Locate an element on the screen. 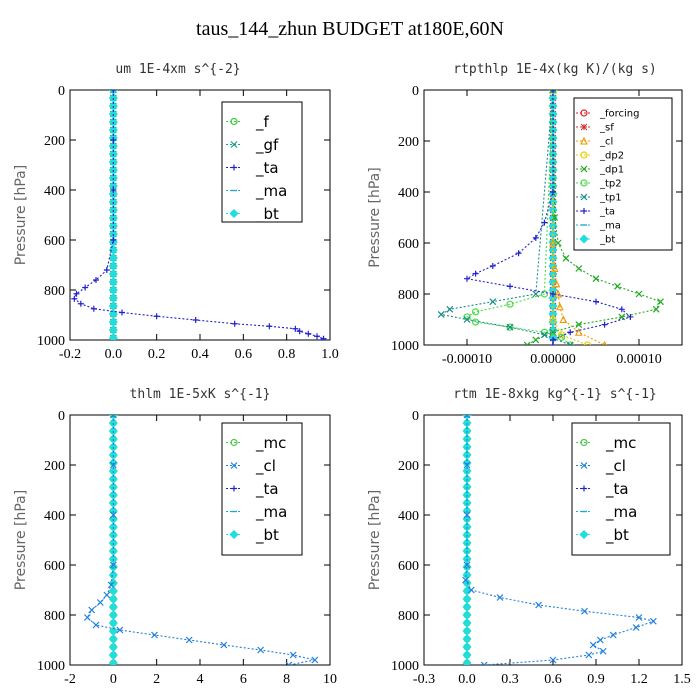  x-tick-label: 0.8 is located at coordinates (287, 354).